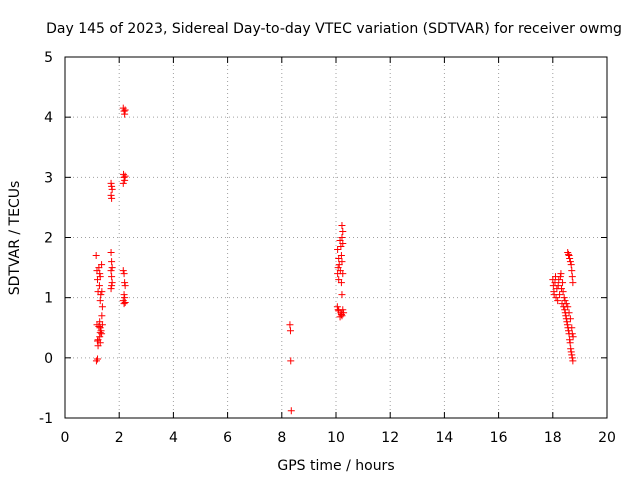 This screenshot has height=480, width=640. Describe the element at coordinates (119, 438) in the screenshot. I see `x-tick-label: 2` at that location.